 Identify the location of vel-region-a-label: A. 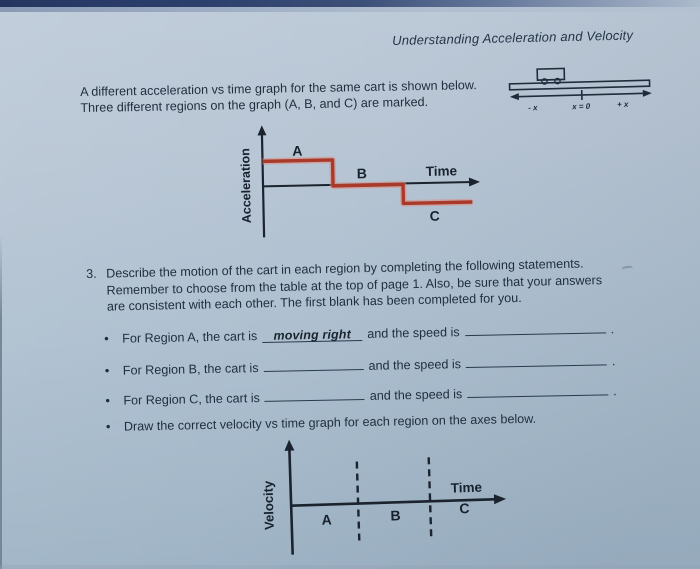
(326, 519).